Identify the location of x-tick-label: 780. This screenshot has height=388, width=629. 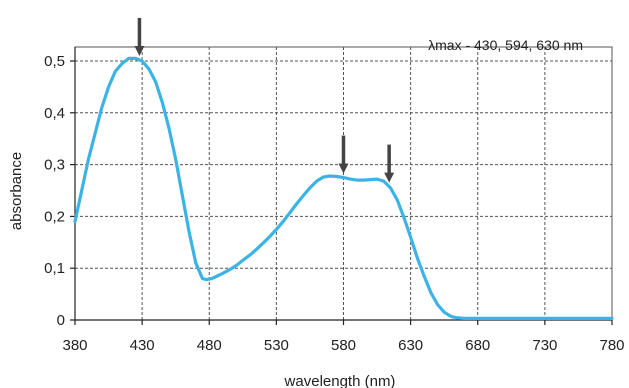
(611, 345).